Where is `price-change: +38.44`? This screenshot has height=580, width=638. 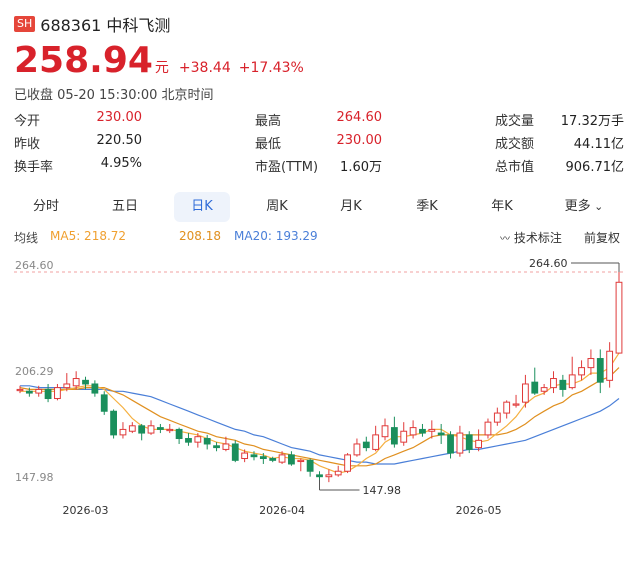 price-change: +38.44 is located at coordinates (204, 68).